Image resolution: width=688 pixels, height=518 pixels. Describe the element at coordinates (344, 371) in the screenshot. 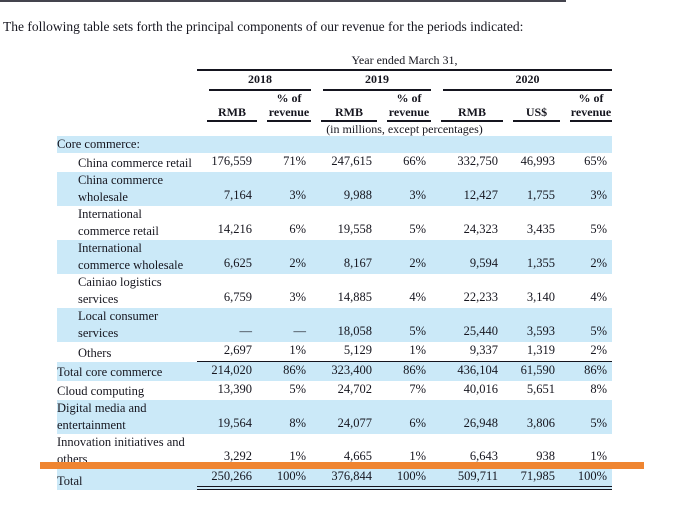

I see `value-cell: 323,400` at that location.